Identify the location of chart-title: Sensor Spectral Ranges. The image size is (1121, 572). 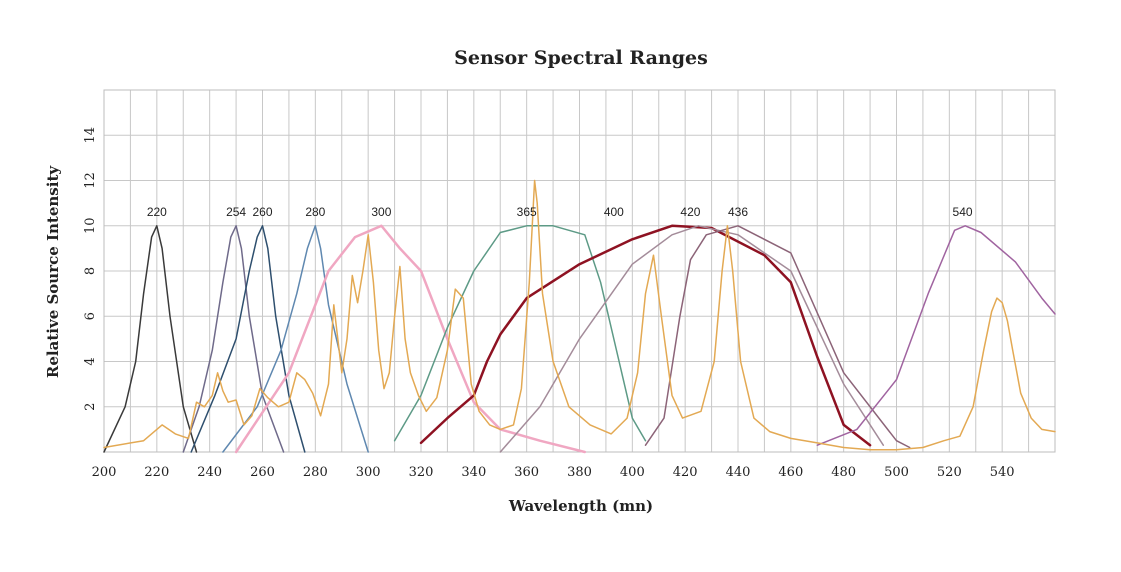
(581, 58).